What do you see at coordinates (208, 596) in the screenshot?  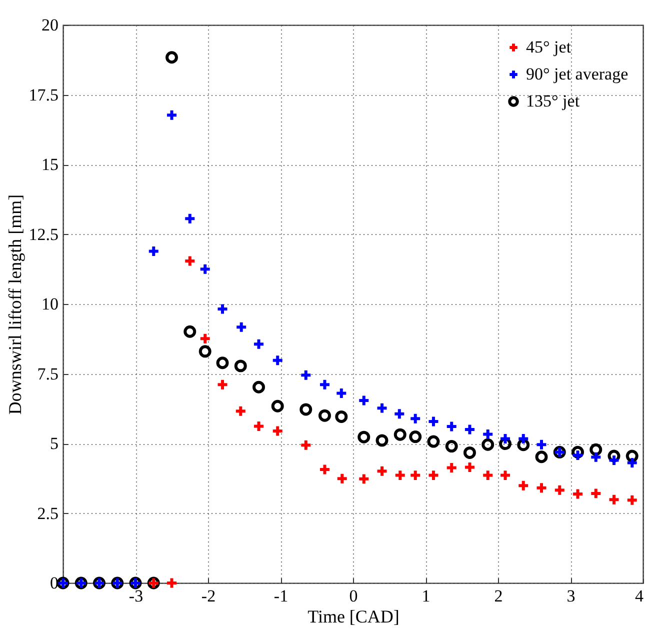 I see `x-tick-label: -2` at bounding box center [208, 596].